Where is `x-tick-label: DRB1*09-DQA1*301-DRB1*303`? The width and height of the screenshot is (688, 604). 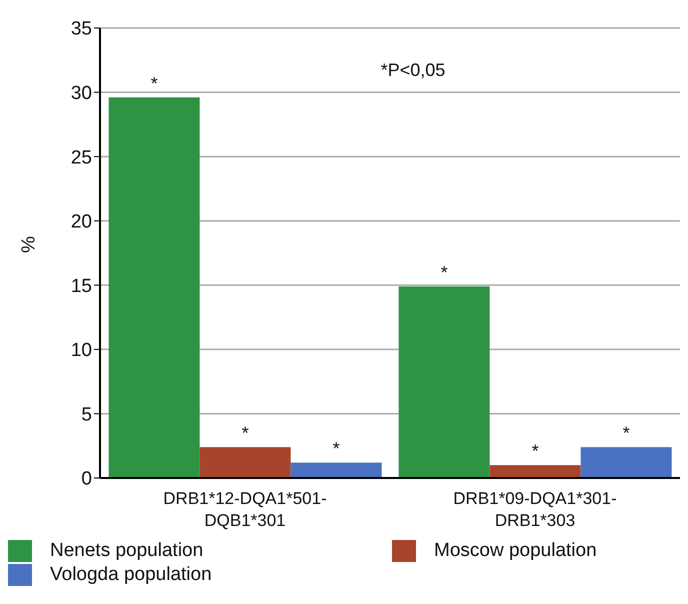 x-tick-label: DRB1*09-DQA1*301-DRB1*303 is located at coordinates (535, 509).